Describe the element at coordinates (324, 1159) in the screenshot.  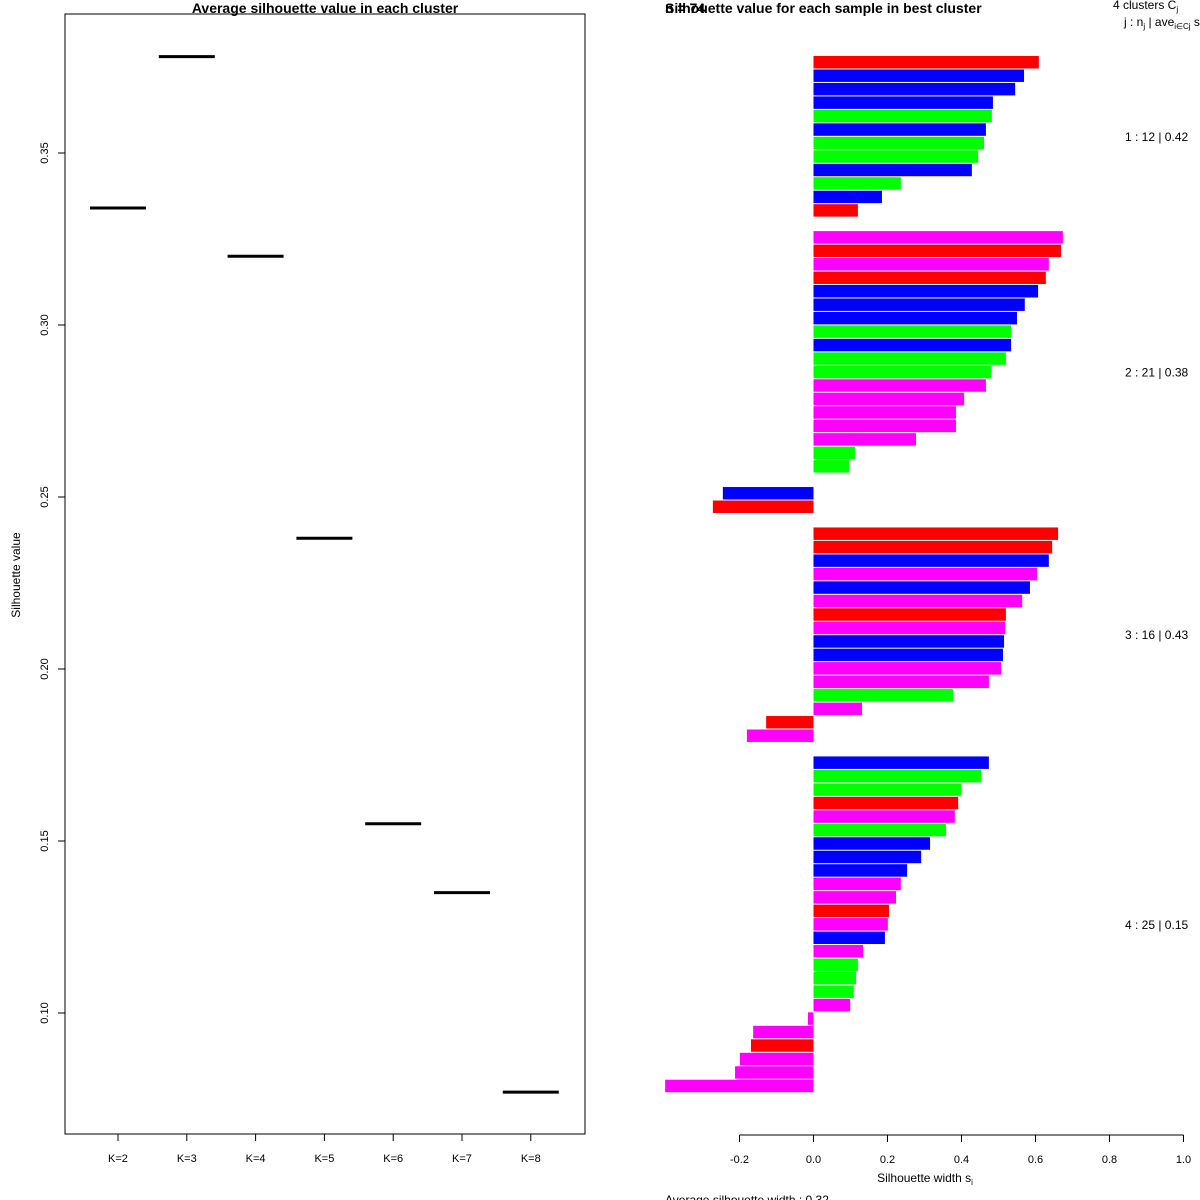
I see `left-xtick-label: K=5` at that location.